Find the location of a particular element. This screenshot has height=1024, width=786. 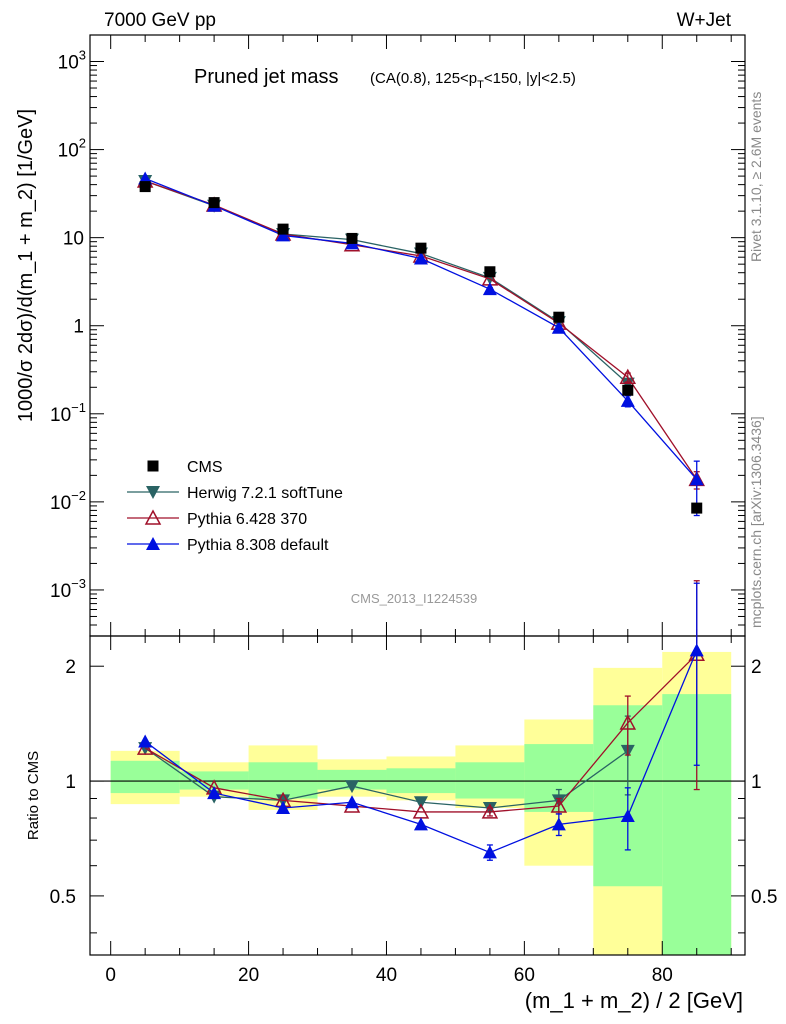

main-point-herwig-7-2-1-softtune is located at coordinates (627, 384).